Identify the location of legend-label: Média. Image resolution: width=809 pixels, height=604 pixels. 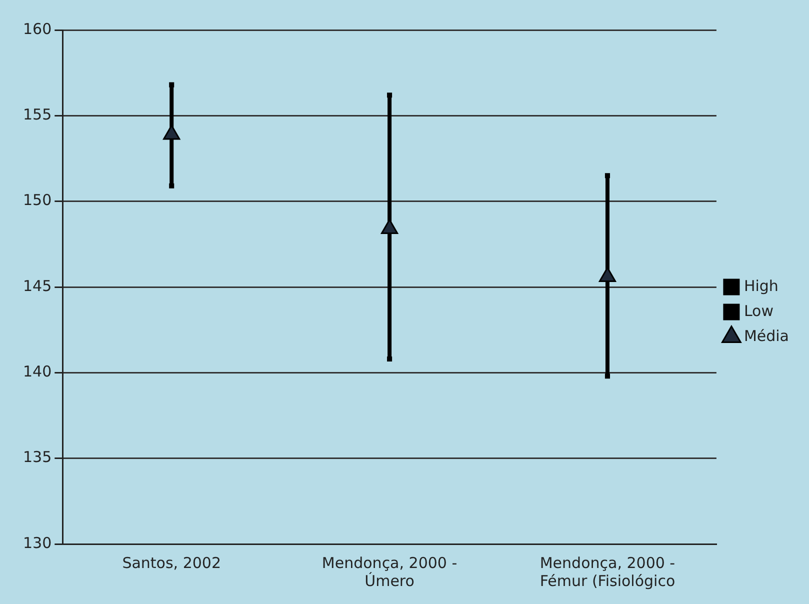
(767, 335).